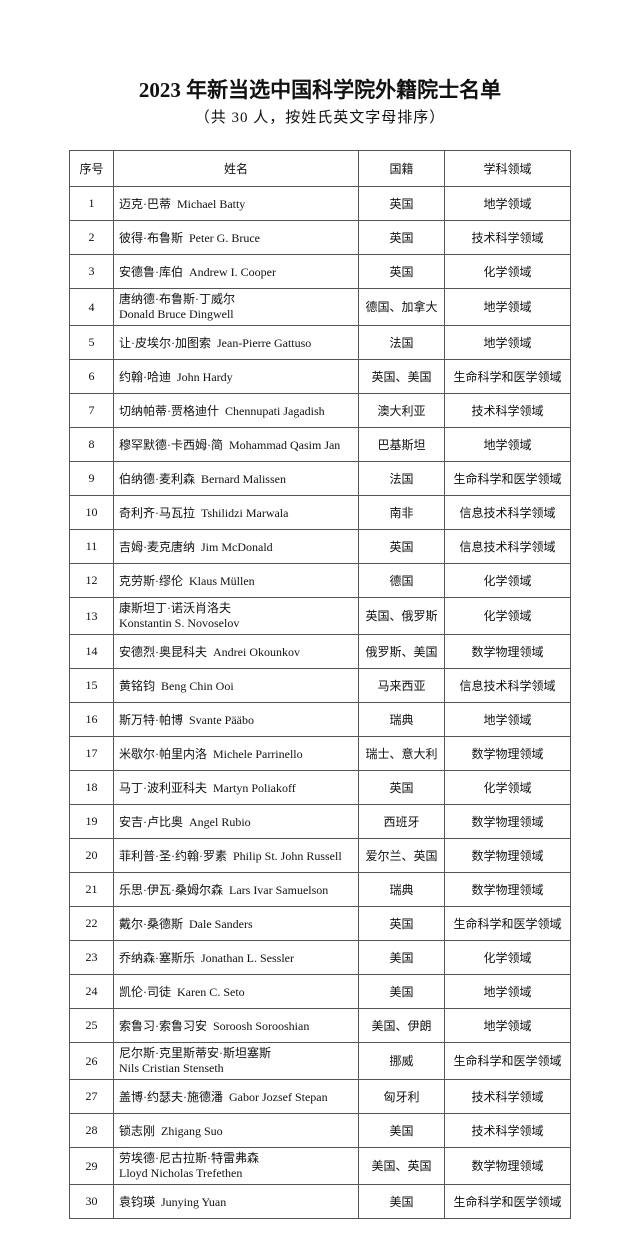 The image size is (640, 1259). I want to click on row-number: 14, so click(91, 651).